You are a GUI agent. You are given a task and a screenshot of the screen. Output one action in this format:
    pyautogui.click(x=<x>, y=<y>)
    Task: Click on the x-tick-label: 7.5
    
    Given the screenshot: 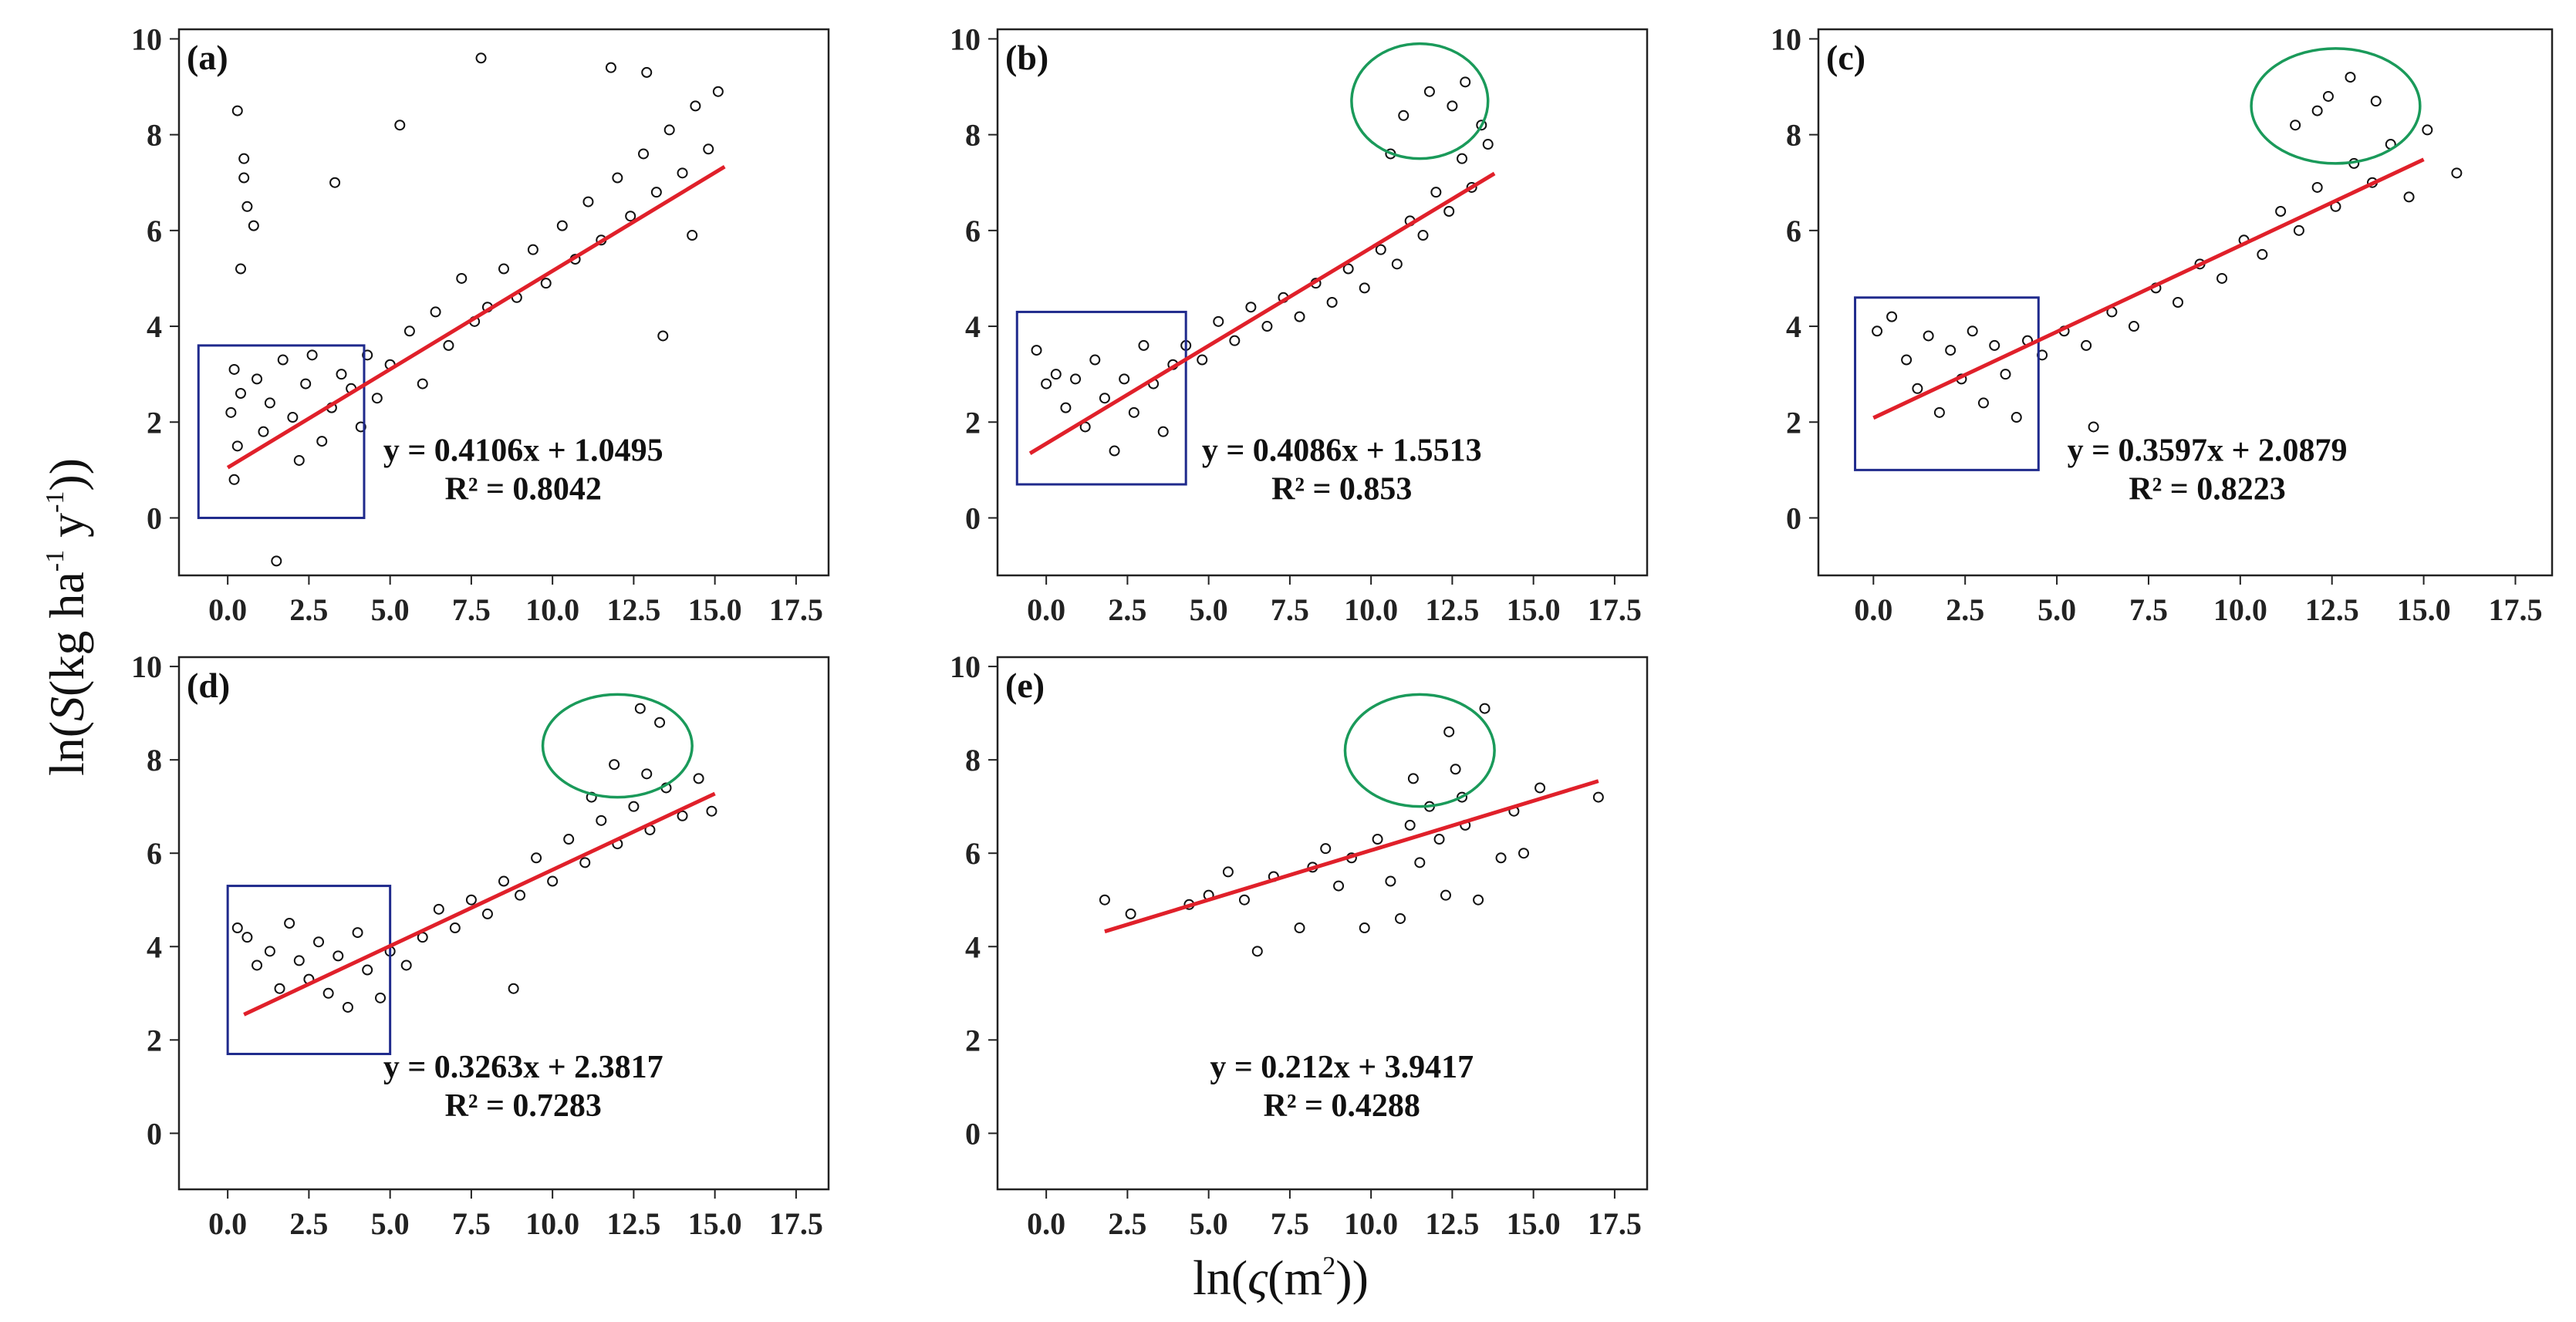 What is the action you would take?
    pyautogui.click(x=2149, y=610)
    